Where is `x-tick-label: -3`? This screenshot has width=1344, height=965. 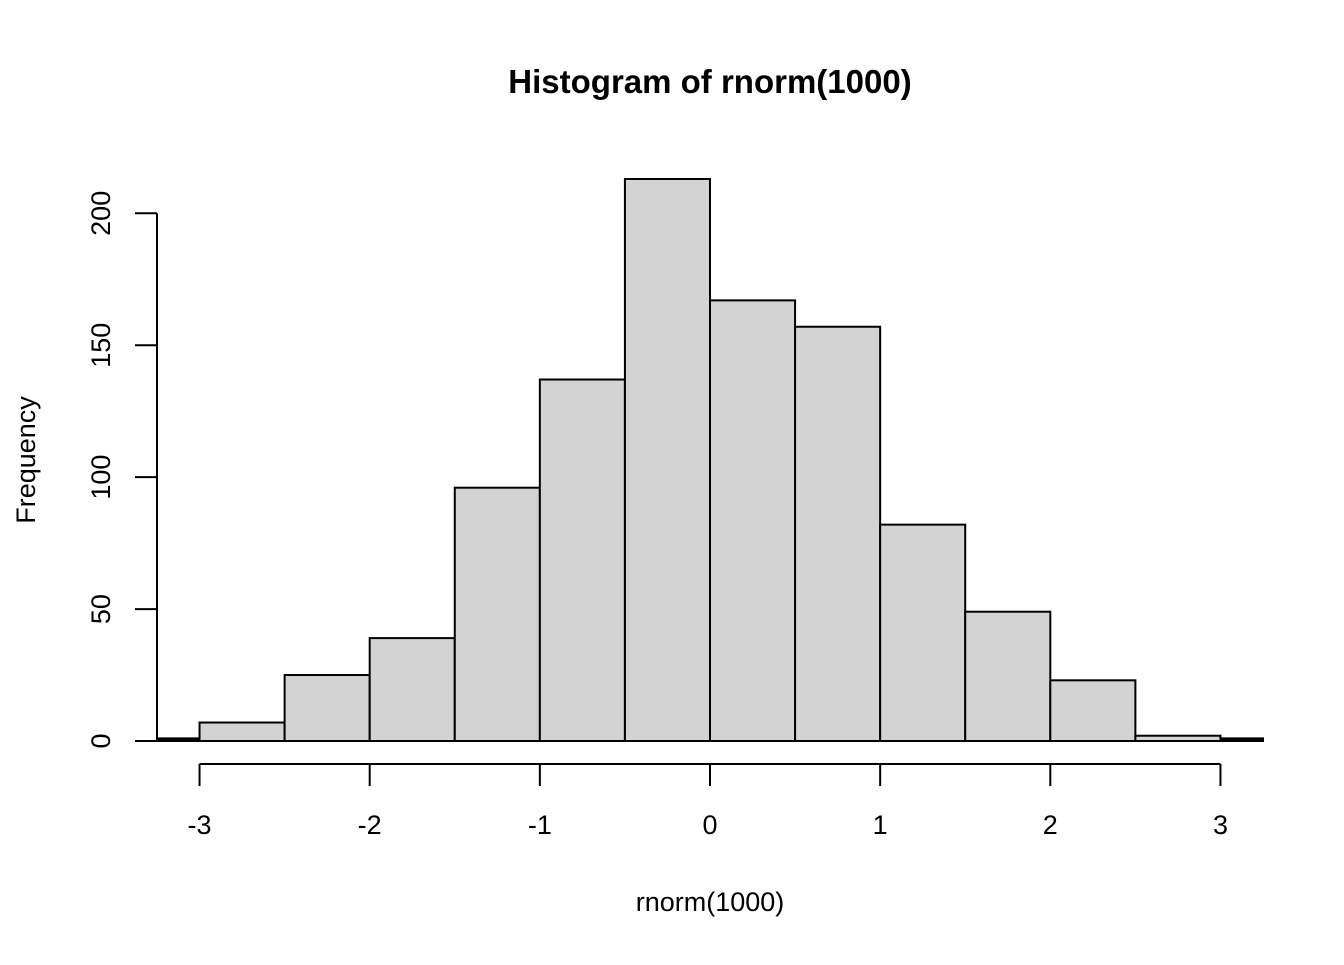 x-tick-label: -3 is located at coordinates (200, 825).